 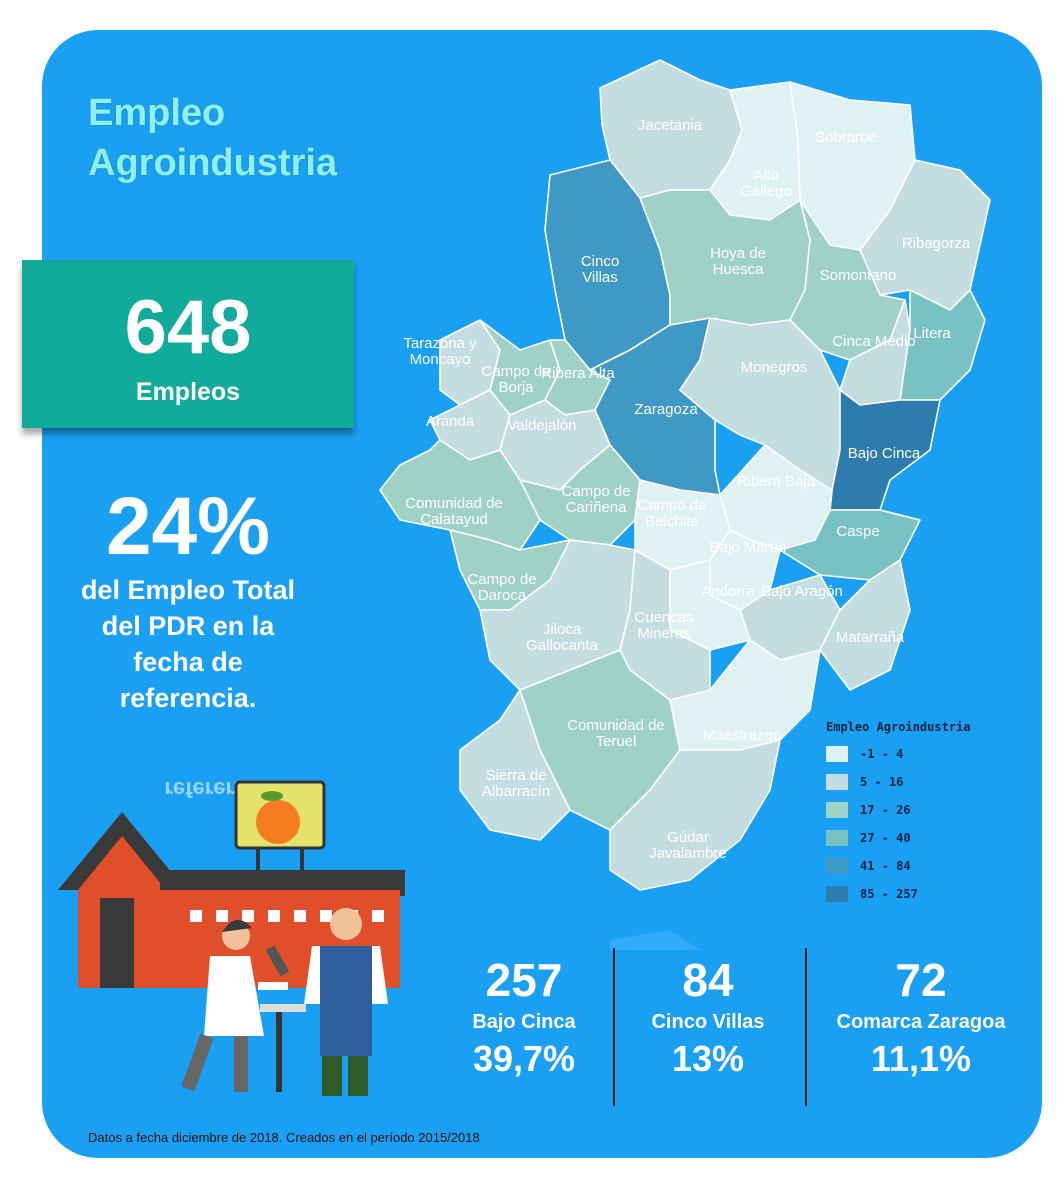 What do you see at coordinates (857, 531) in the screenshot?
I see `region-label: Caspe` at bounding box center [857, 531].